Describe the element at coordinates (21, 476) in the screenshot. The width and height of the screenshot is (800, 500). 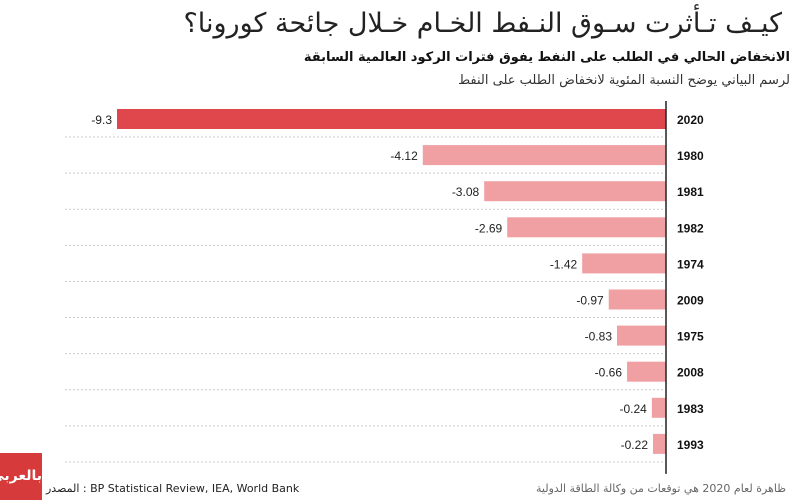
I see `logo: بالعربي` at that location.